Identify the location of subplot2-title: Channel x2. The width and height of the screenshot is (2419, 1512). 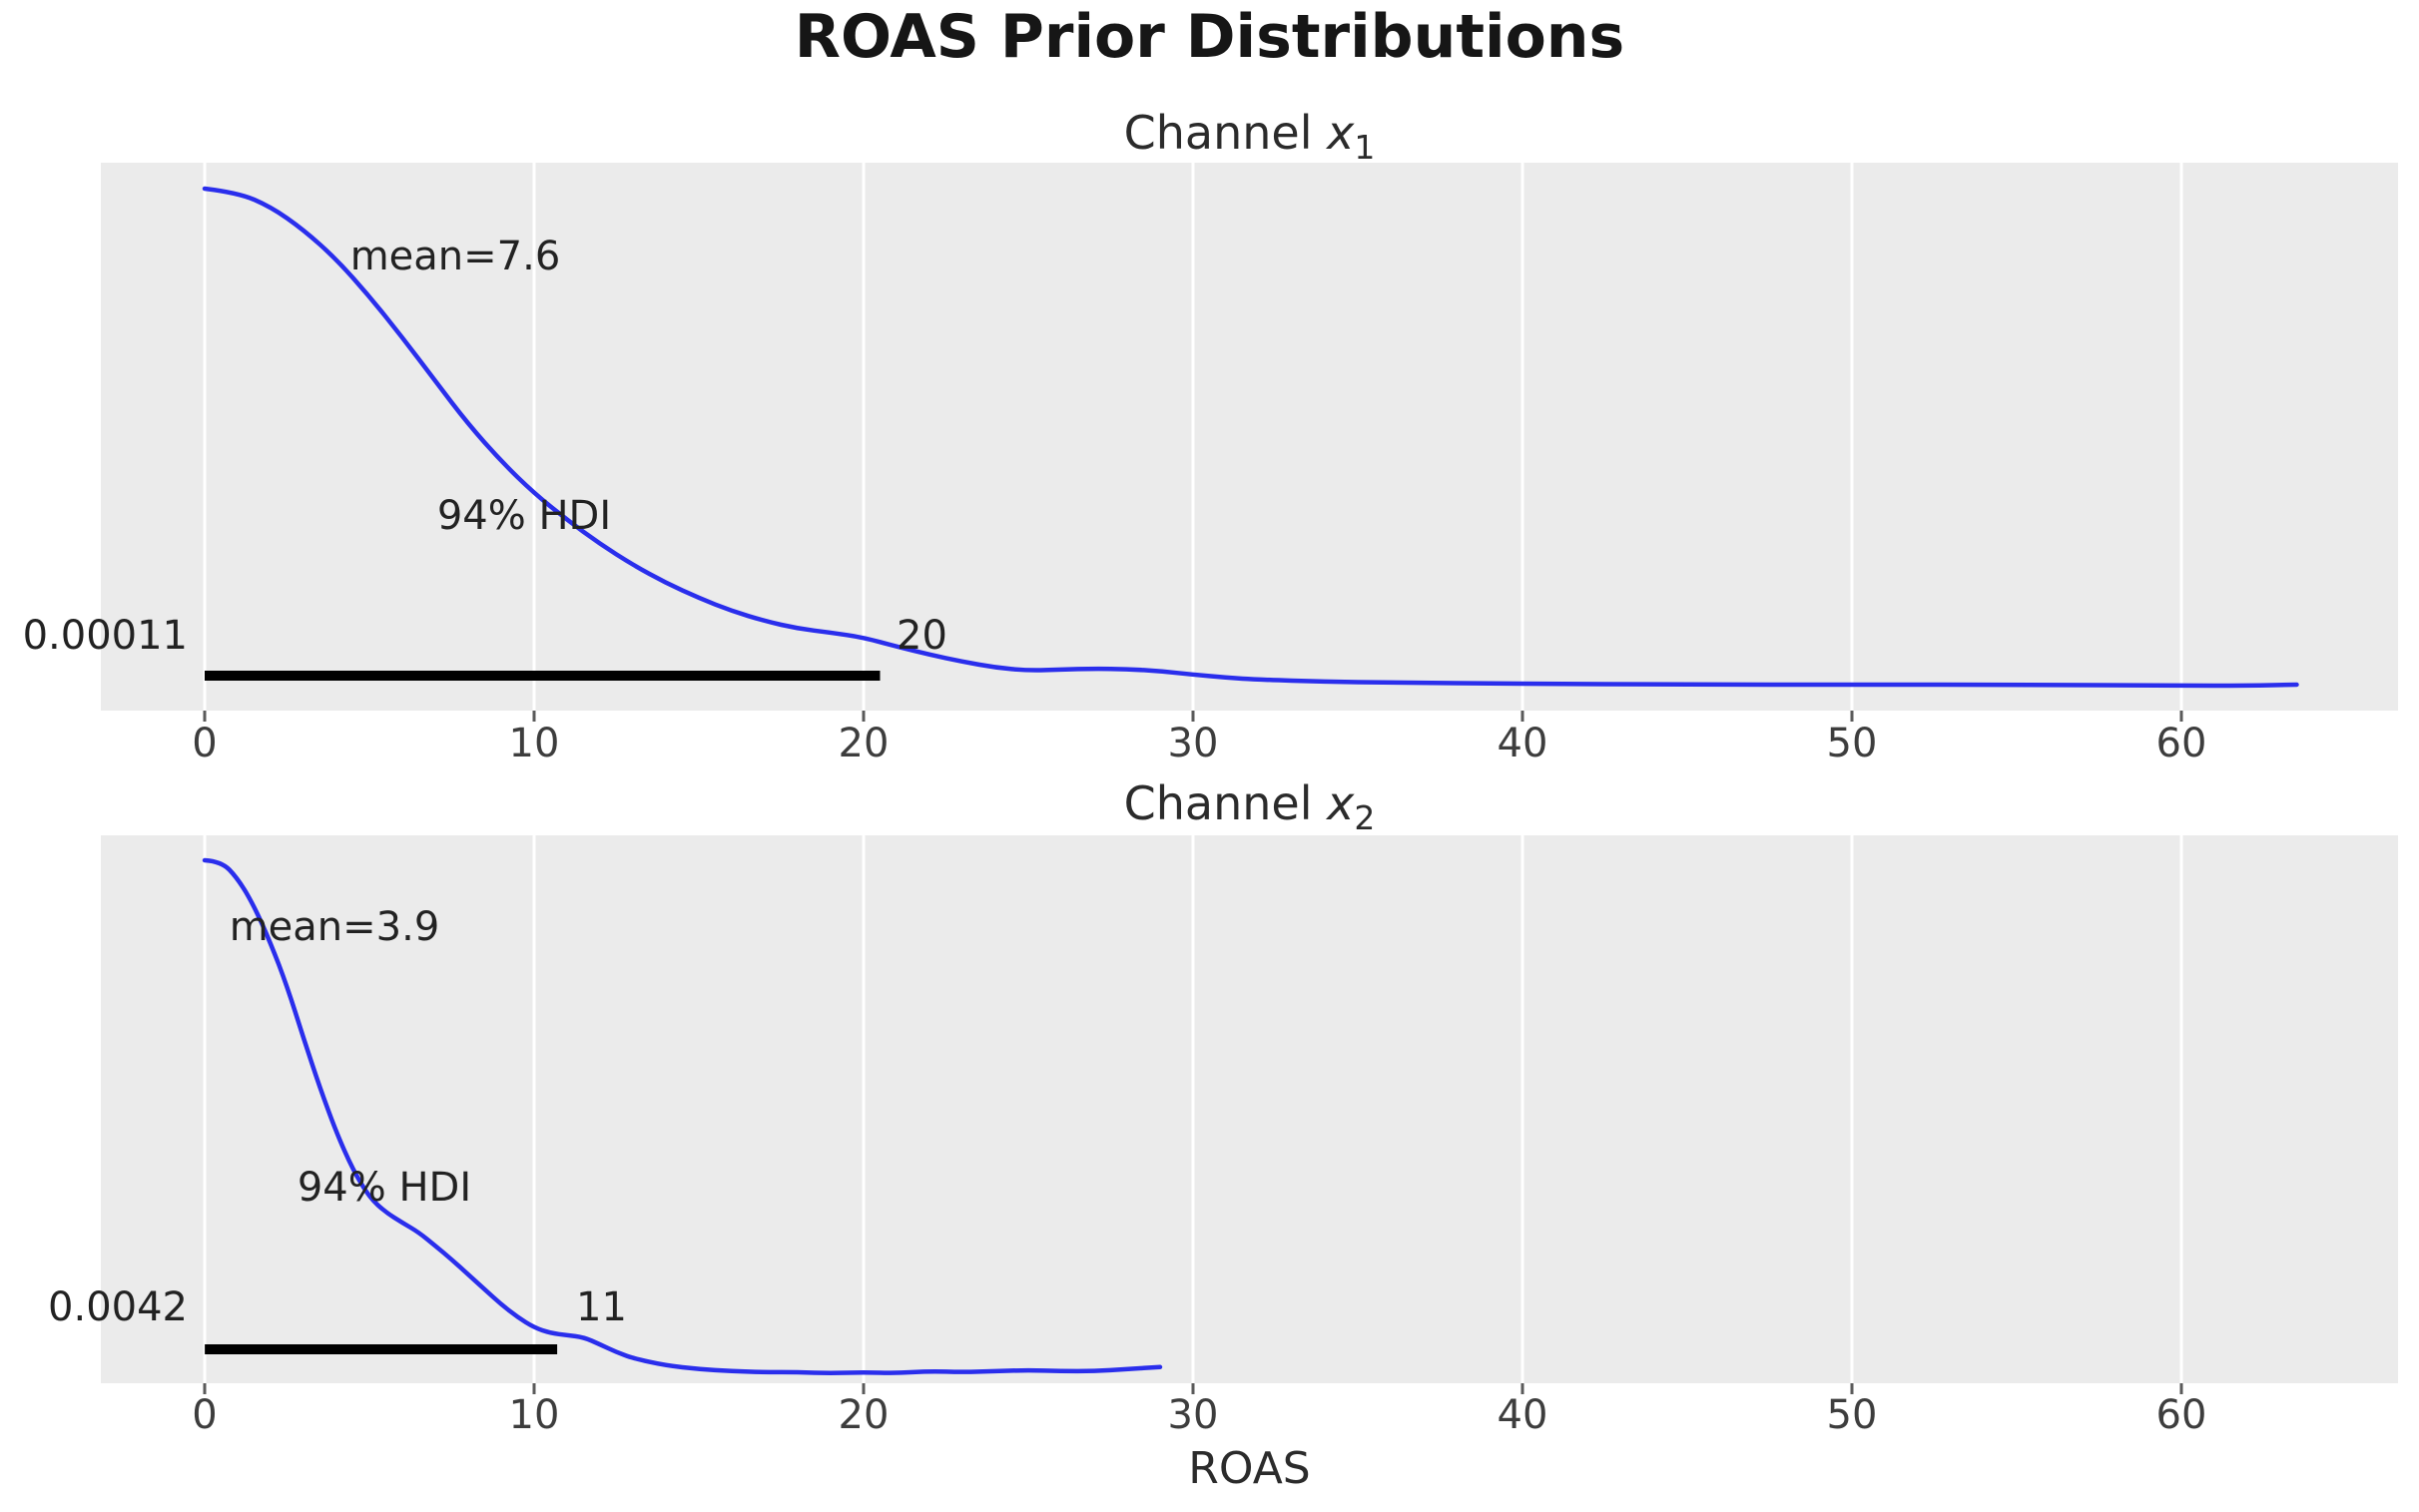
(1249, 806).